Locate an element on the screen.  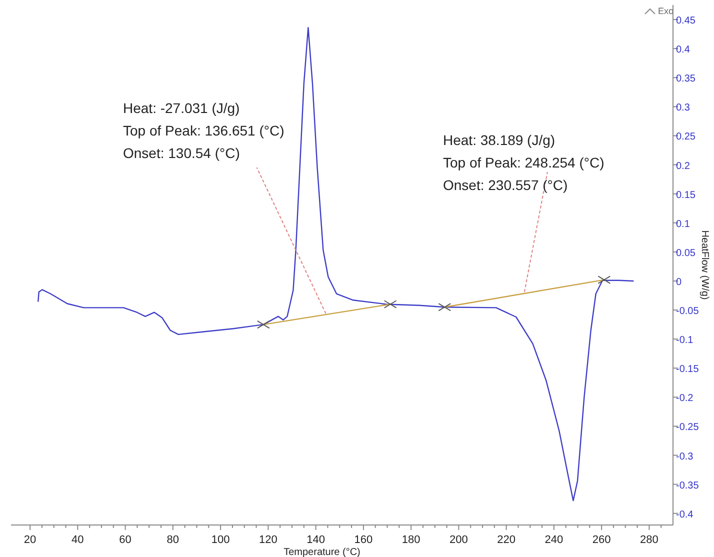
y-tick-label: 0.1 is located at coordinates (683, 224).